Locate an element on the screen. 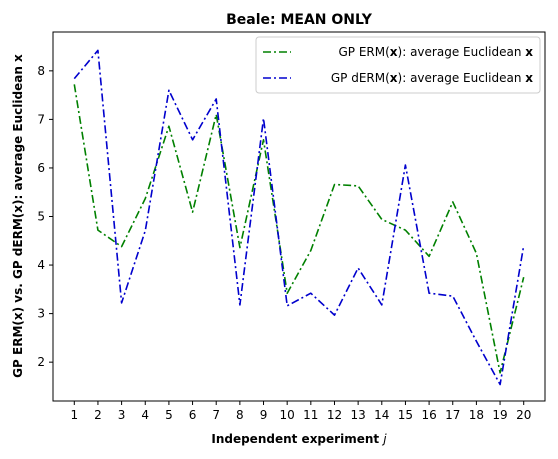 Image resolution: width=558 pixels, height=459 pixels. legend-text-part: GP ERM( is located at coordinates (363, 52).